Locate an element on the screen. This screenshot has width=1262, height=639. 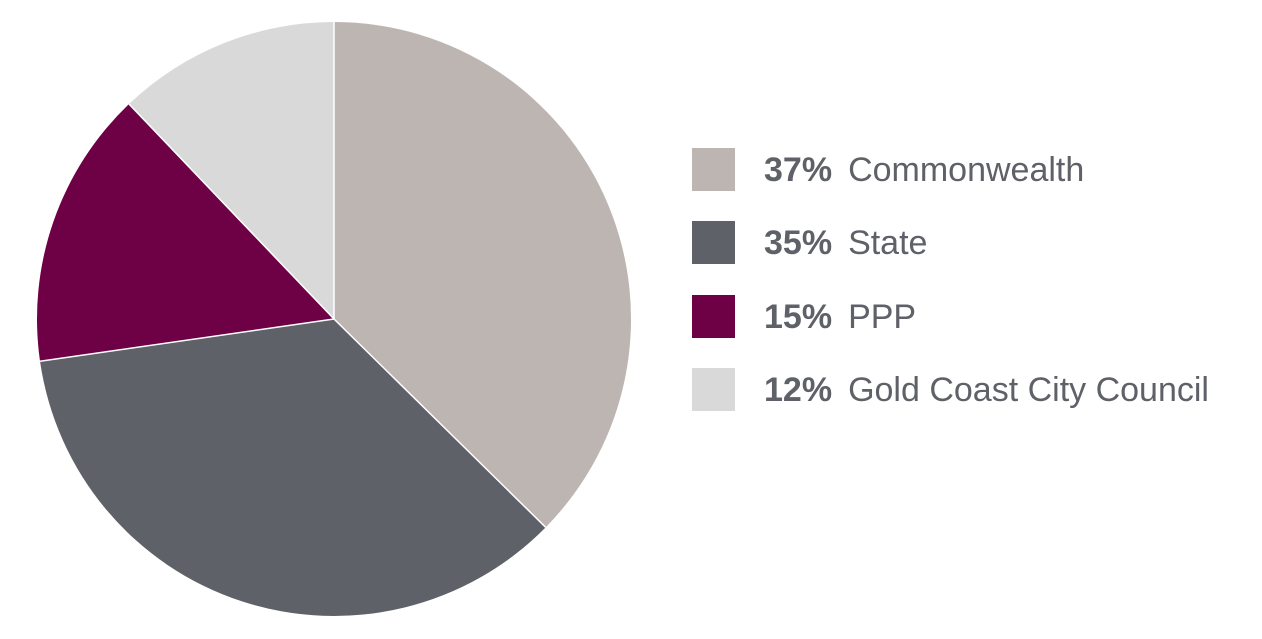
legend-text-commonwealth: 37% Commonwealth is located at coordinates (924, 170).